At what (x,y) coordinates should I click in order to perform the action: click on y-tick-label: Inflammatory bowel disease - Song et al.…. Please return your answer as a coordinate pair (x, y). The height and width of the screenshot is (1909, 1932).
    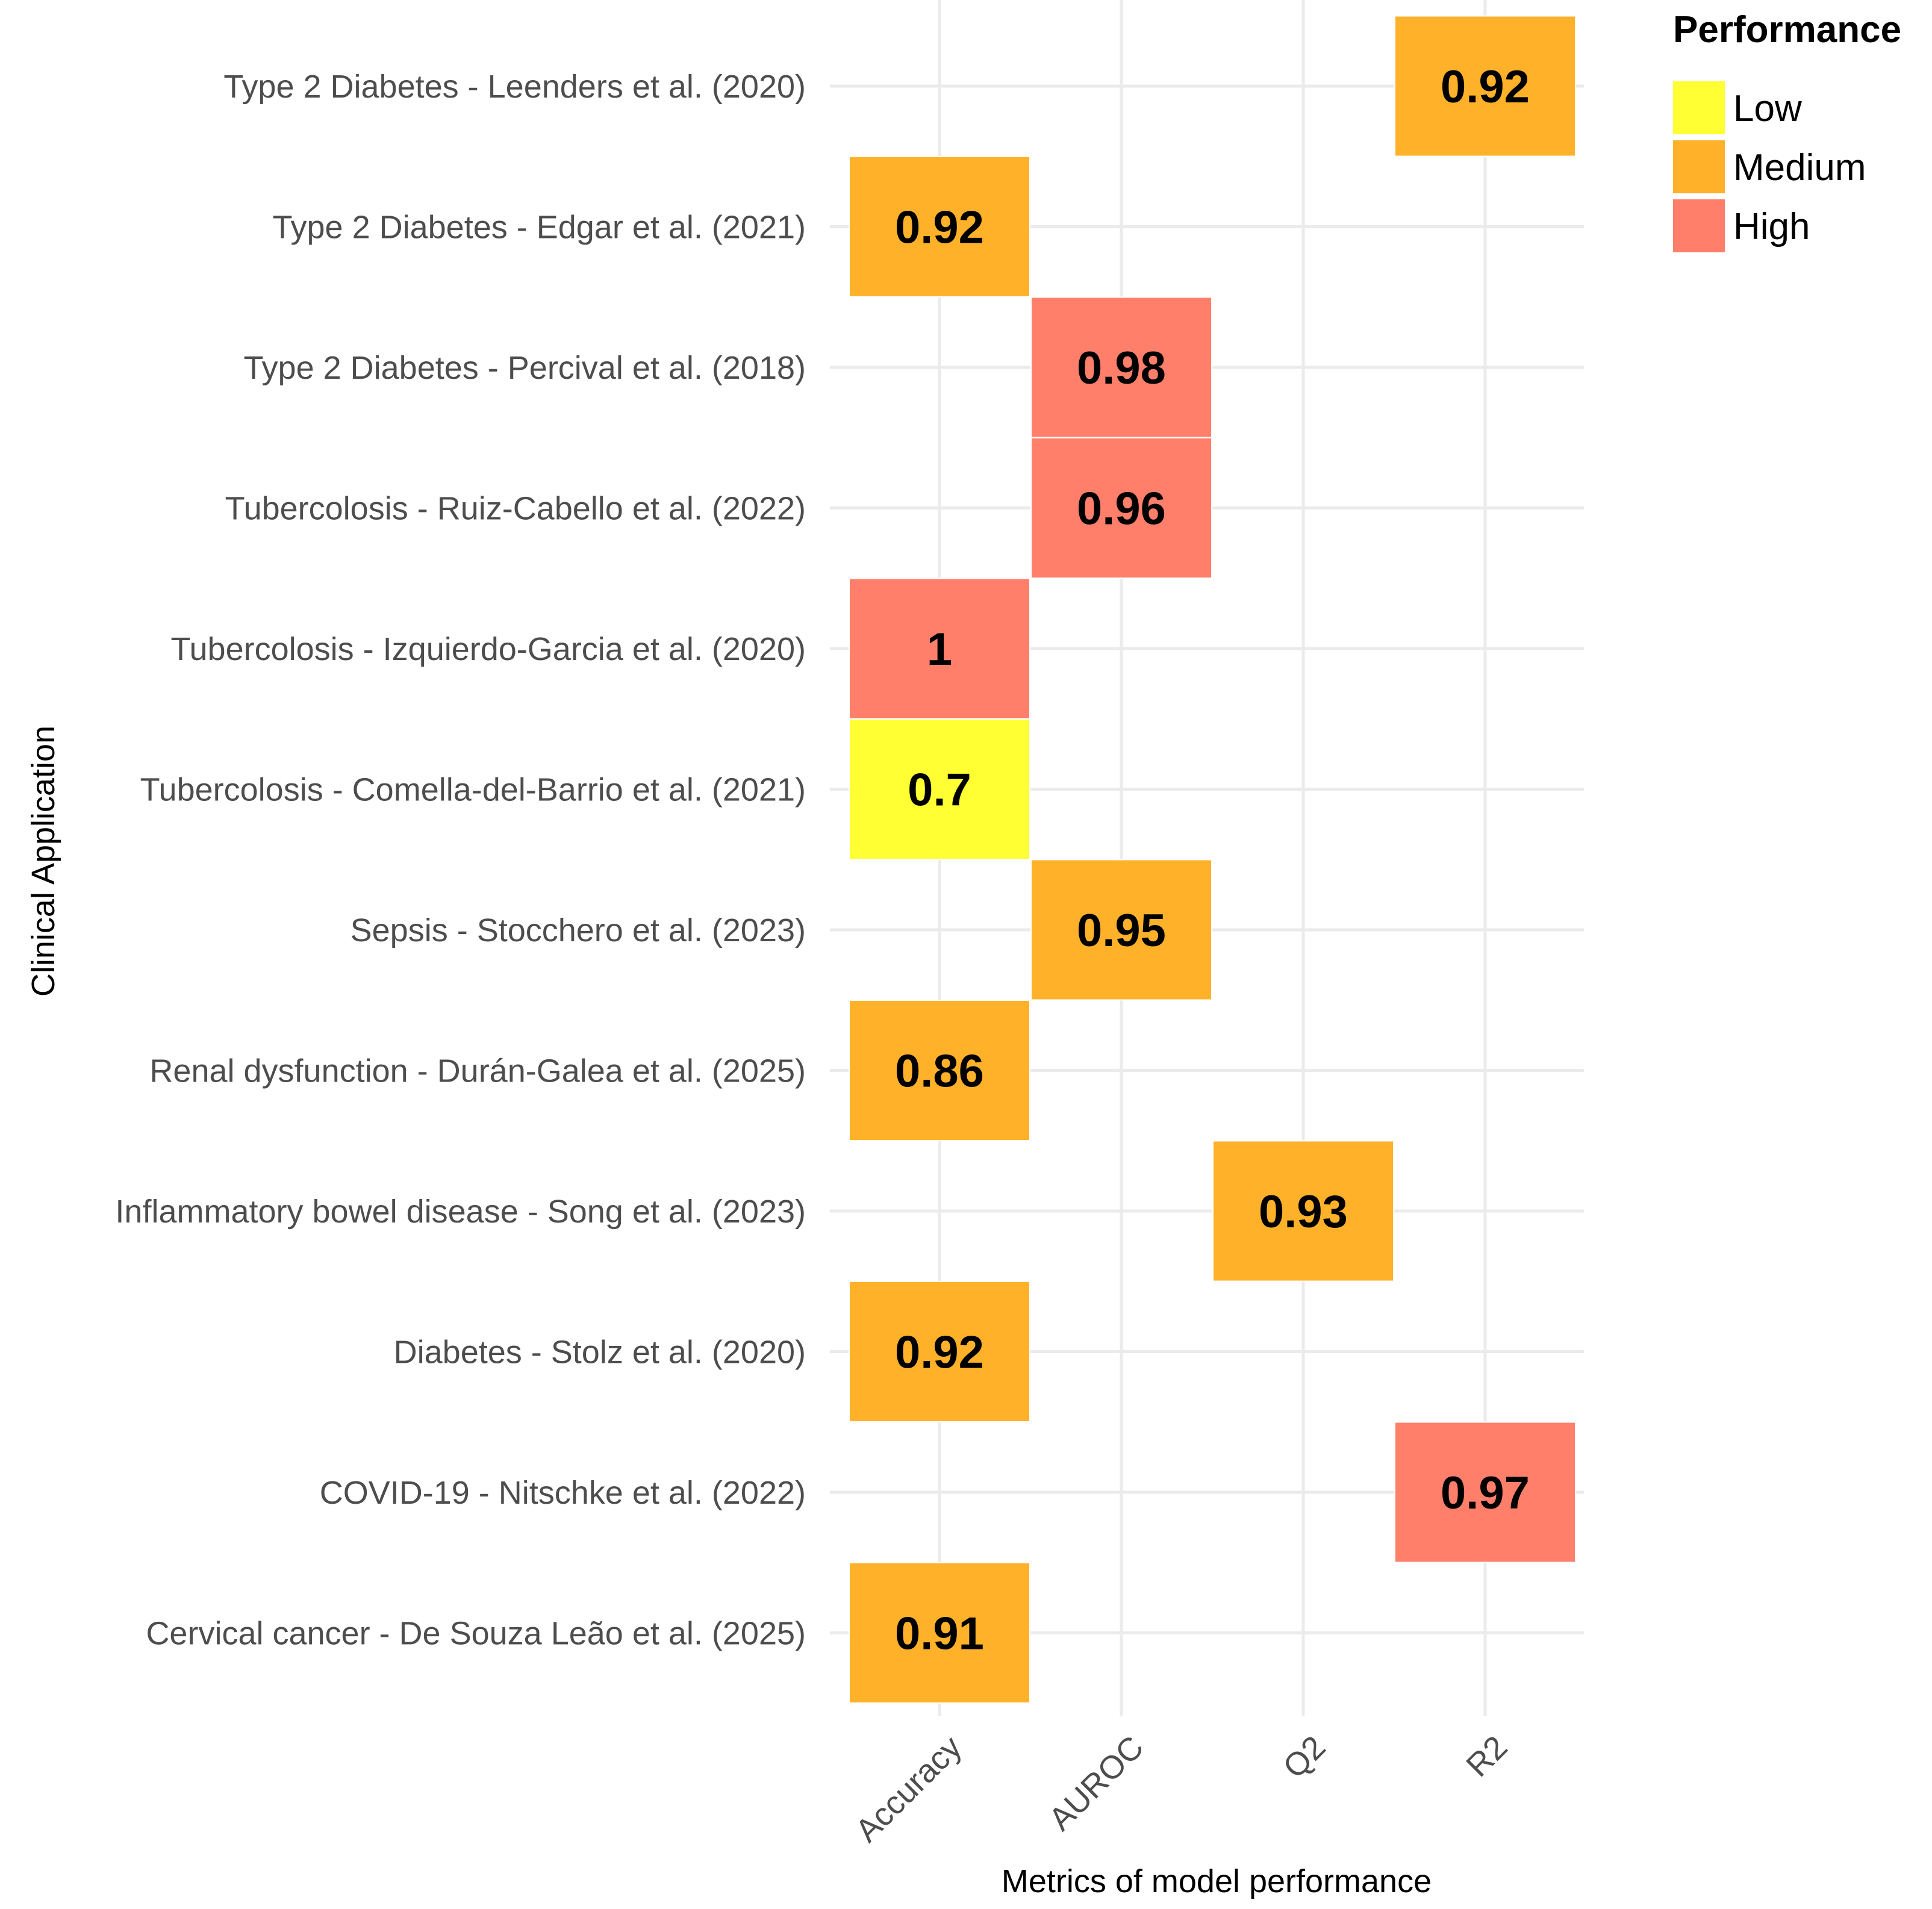
    Looking at the image, I should click on (460, 1212).